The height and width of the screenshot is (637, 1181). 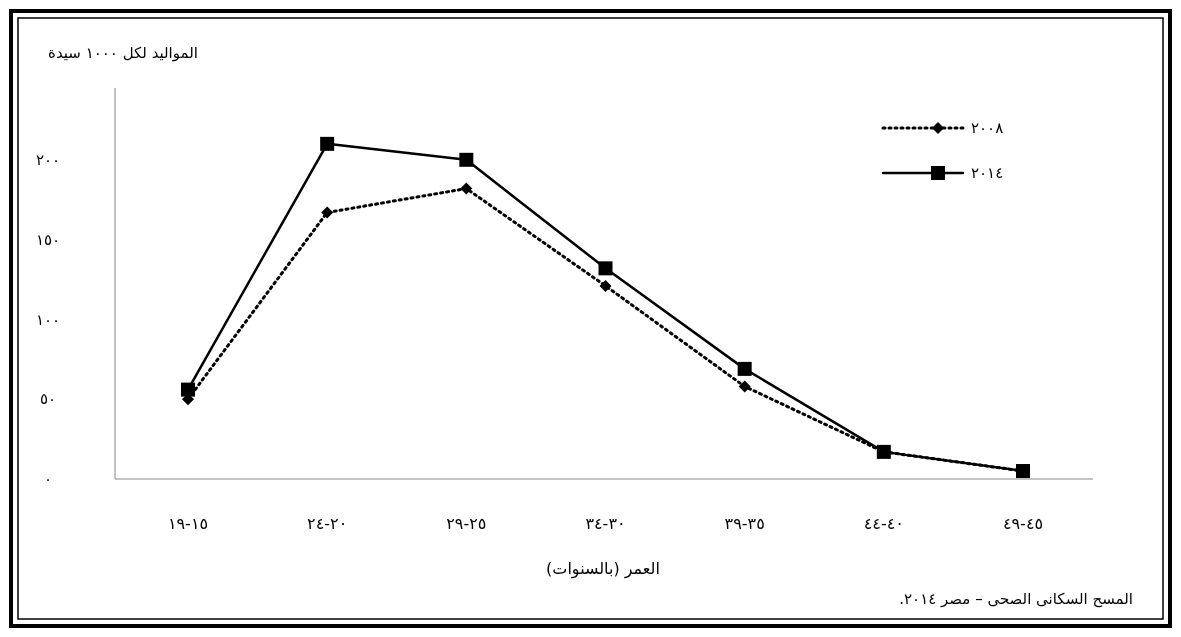 What do you see at coordinates (327, 523) in the screenshot?
I see `x-tick-label: ٢٠-٢٤` at bounding box center [327, 523].